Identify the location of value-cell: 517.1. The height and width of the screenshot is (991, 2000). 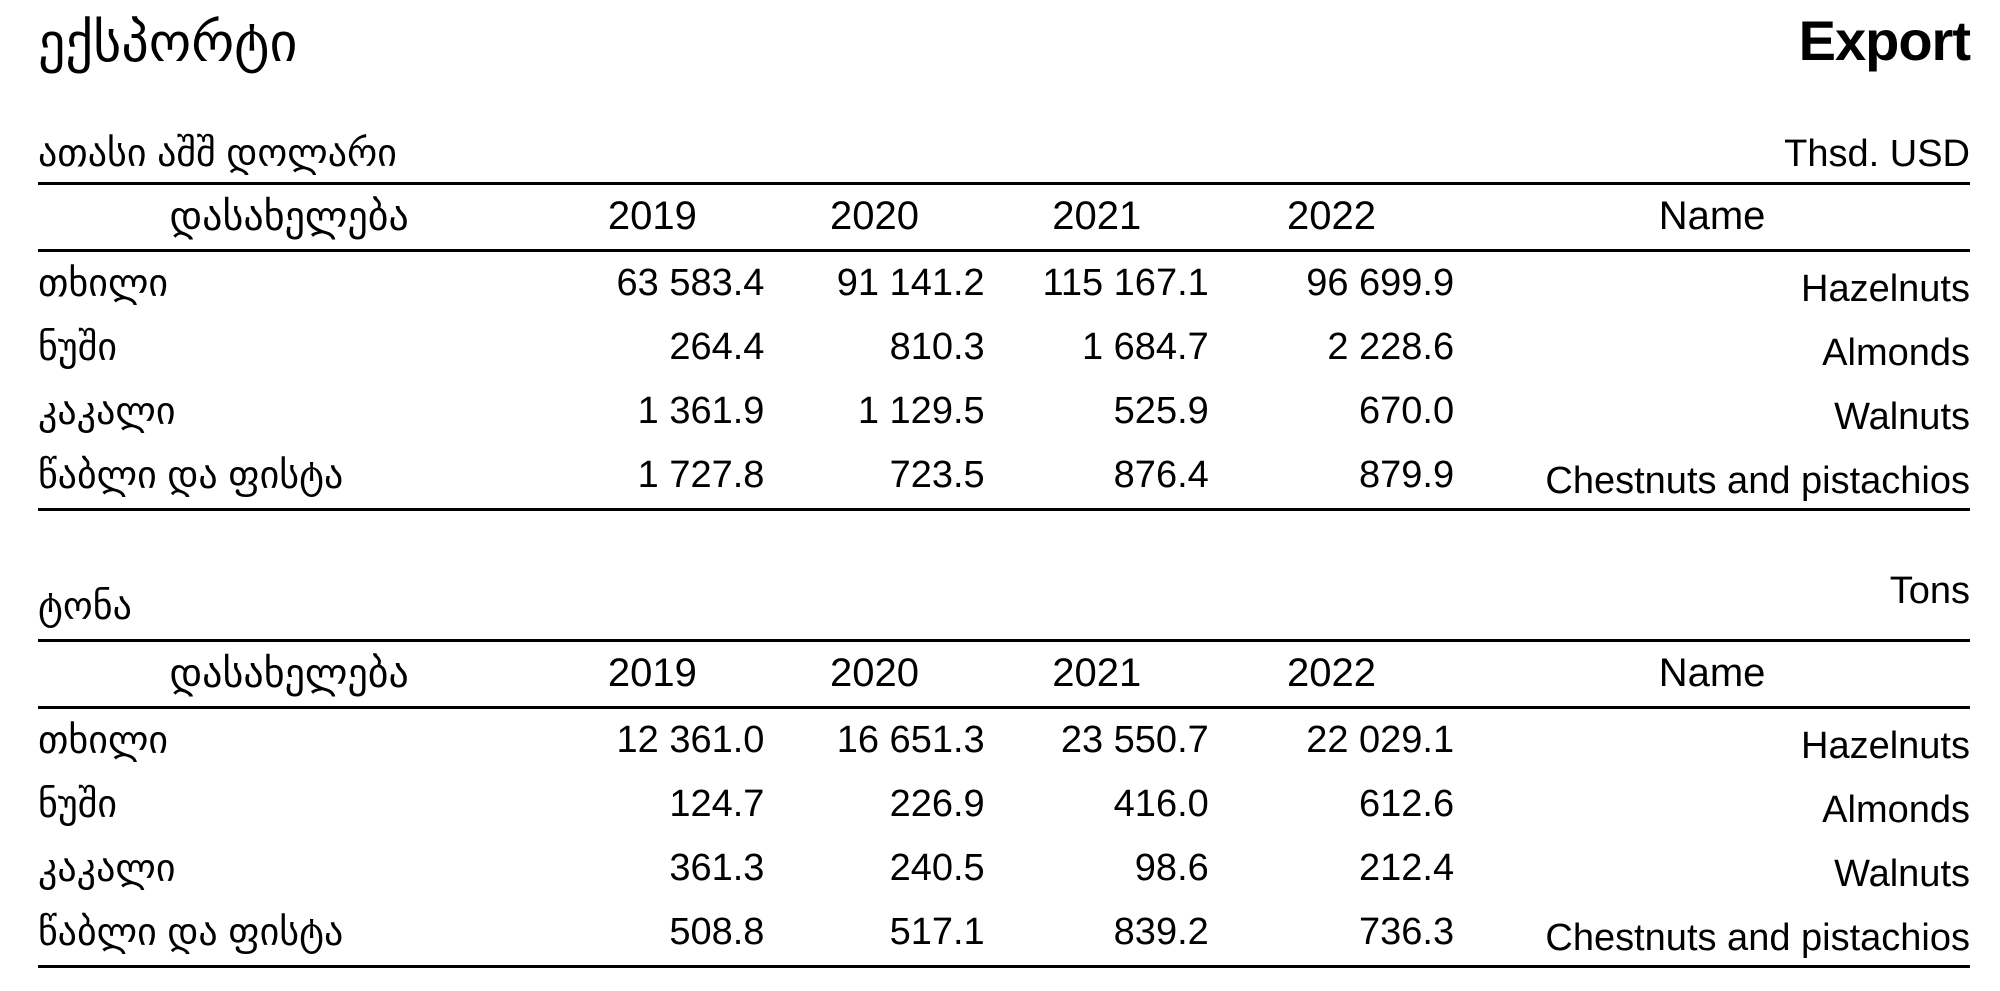
(937, 932).